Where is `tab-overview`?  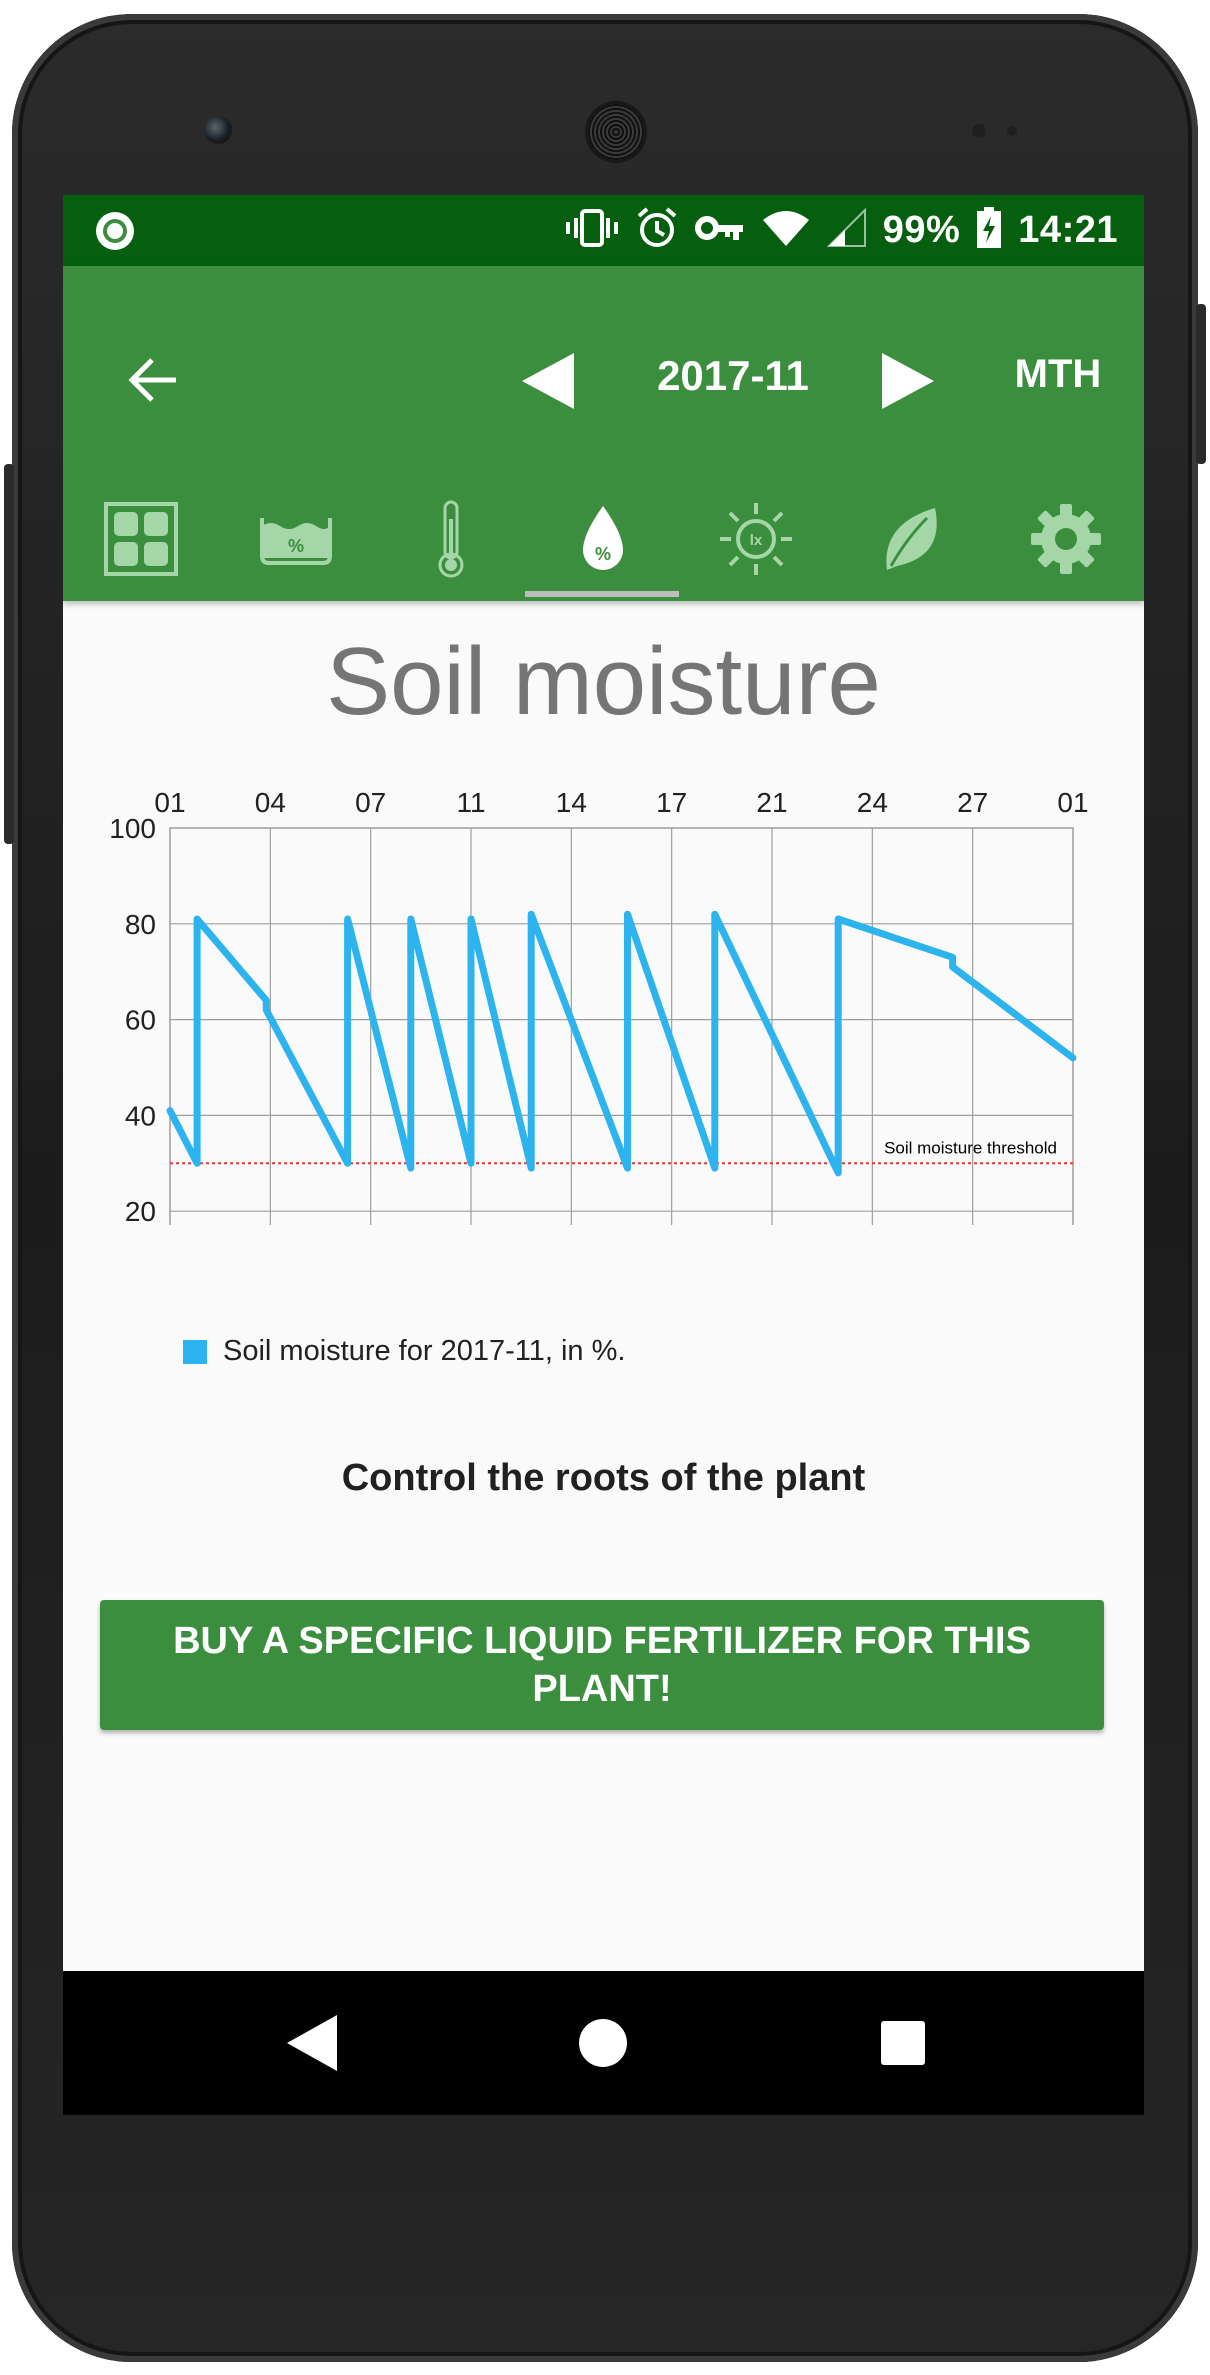
tab-overview is located at coordinates (140, 538).